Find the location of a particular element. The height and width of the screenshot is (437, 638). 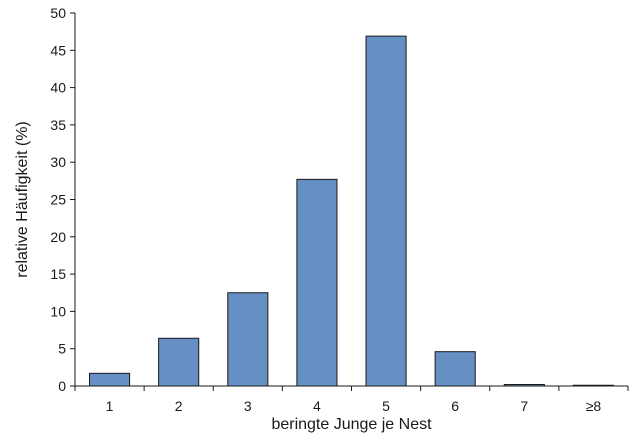

y-tick-label: 45 is located at coordinates (58, 50).